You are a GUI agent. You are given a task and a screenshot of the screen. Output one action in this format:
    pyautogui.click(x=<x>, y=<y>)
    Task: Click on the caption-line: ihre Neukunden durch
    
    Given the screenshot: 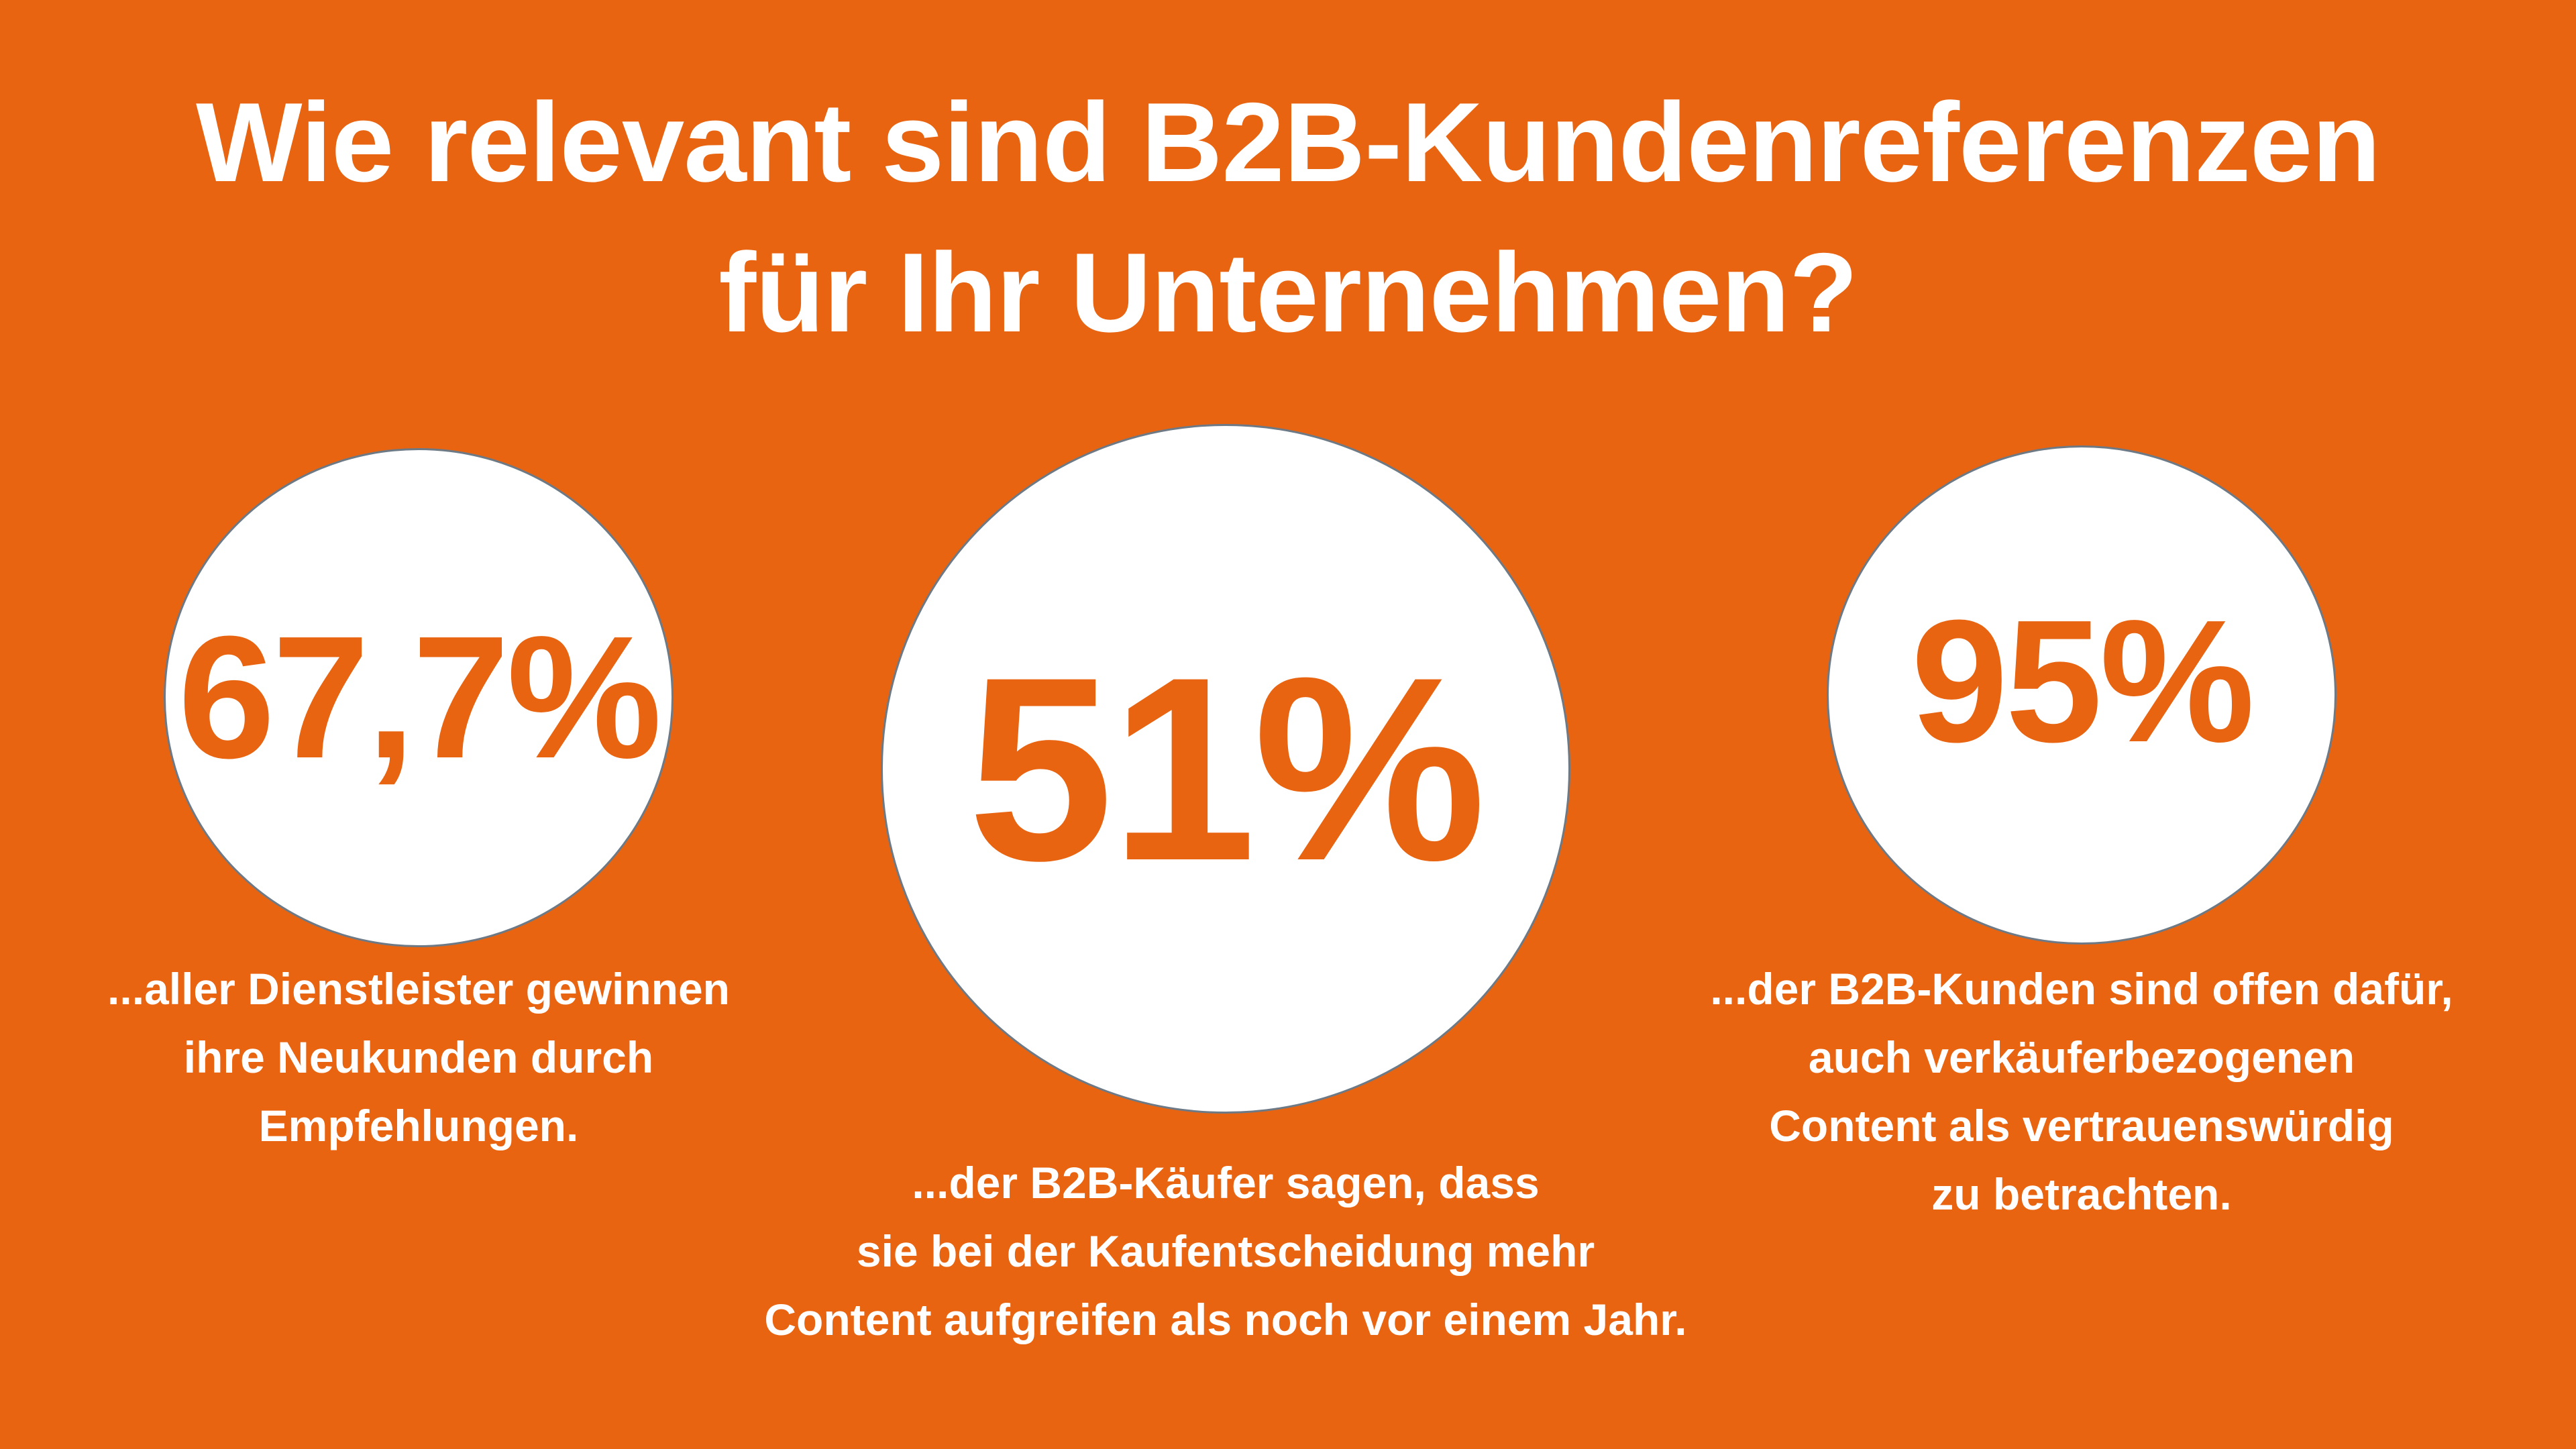 What is the action you would take?
    pyautogui.click(x=418, y=1057)
    